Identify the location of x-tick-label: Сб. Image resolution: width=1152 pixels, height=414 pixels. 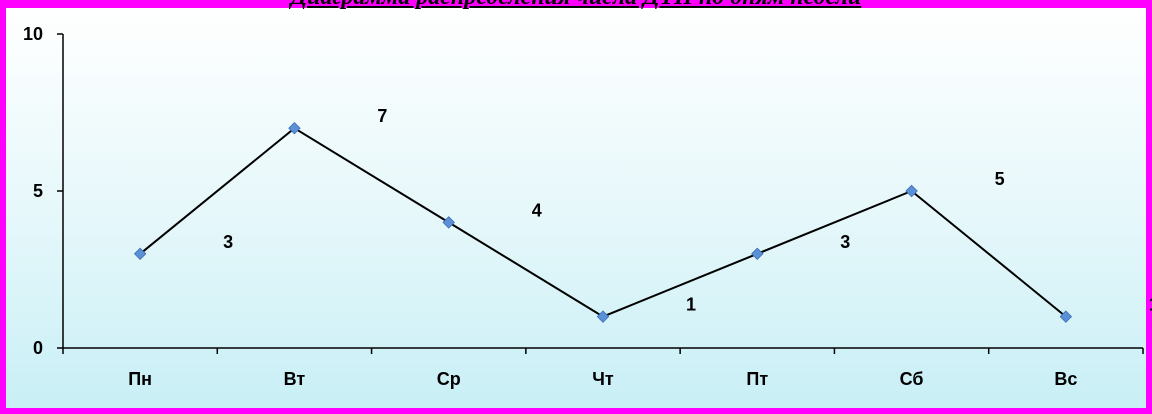
(912, 379).